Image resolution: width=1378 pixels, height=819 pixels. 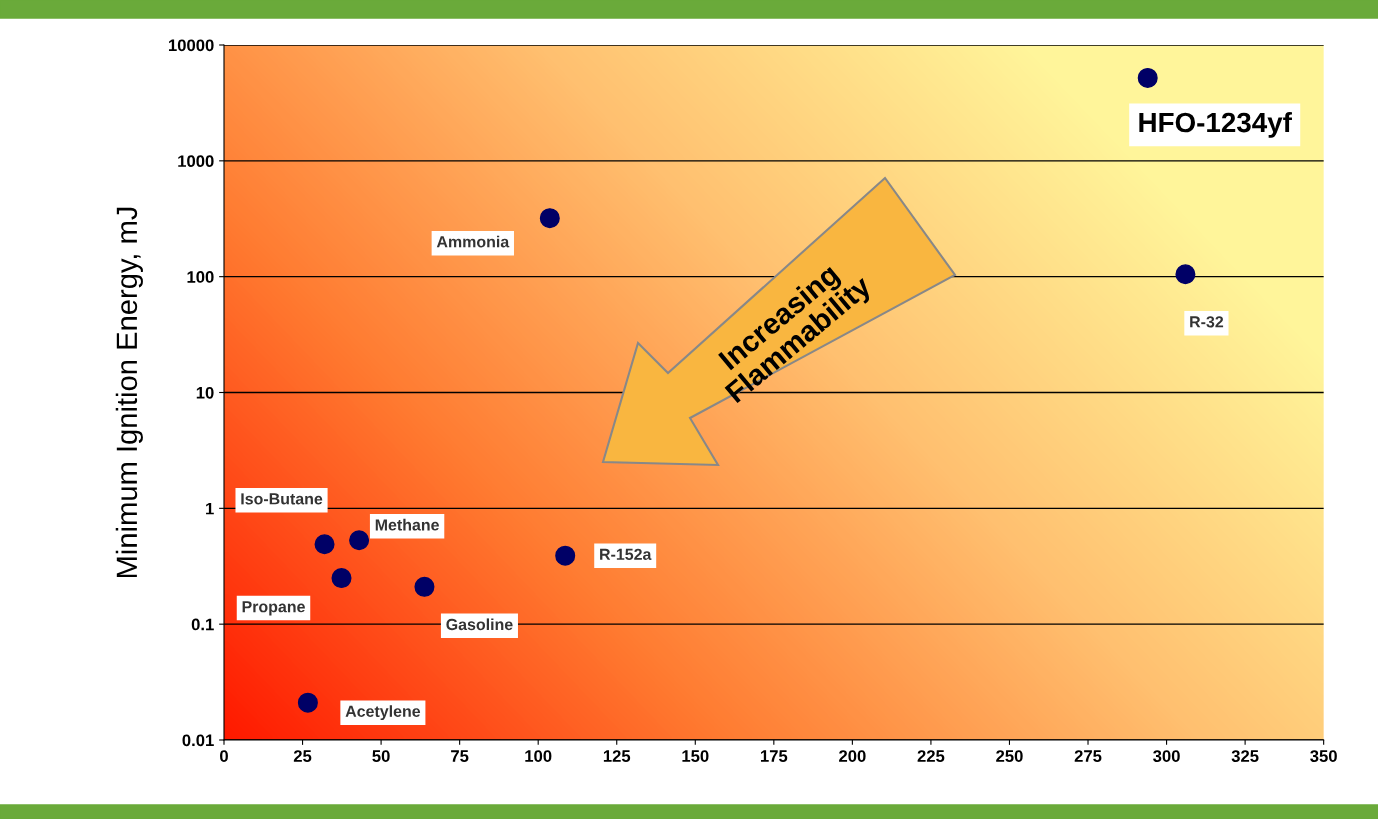 I want to click on y-tick-label: 1, so click(x=210, y=508).